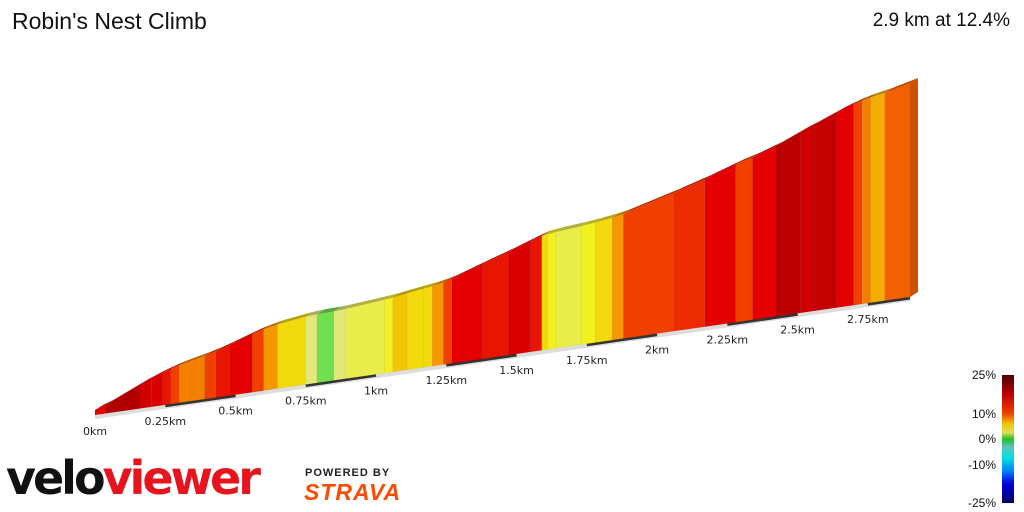 Image resolution: width=1024 pixels, height=512 pixels. I want to click on legend-label: -10%, so click(981, 465).